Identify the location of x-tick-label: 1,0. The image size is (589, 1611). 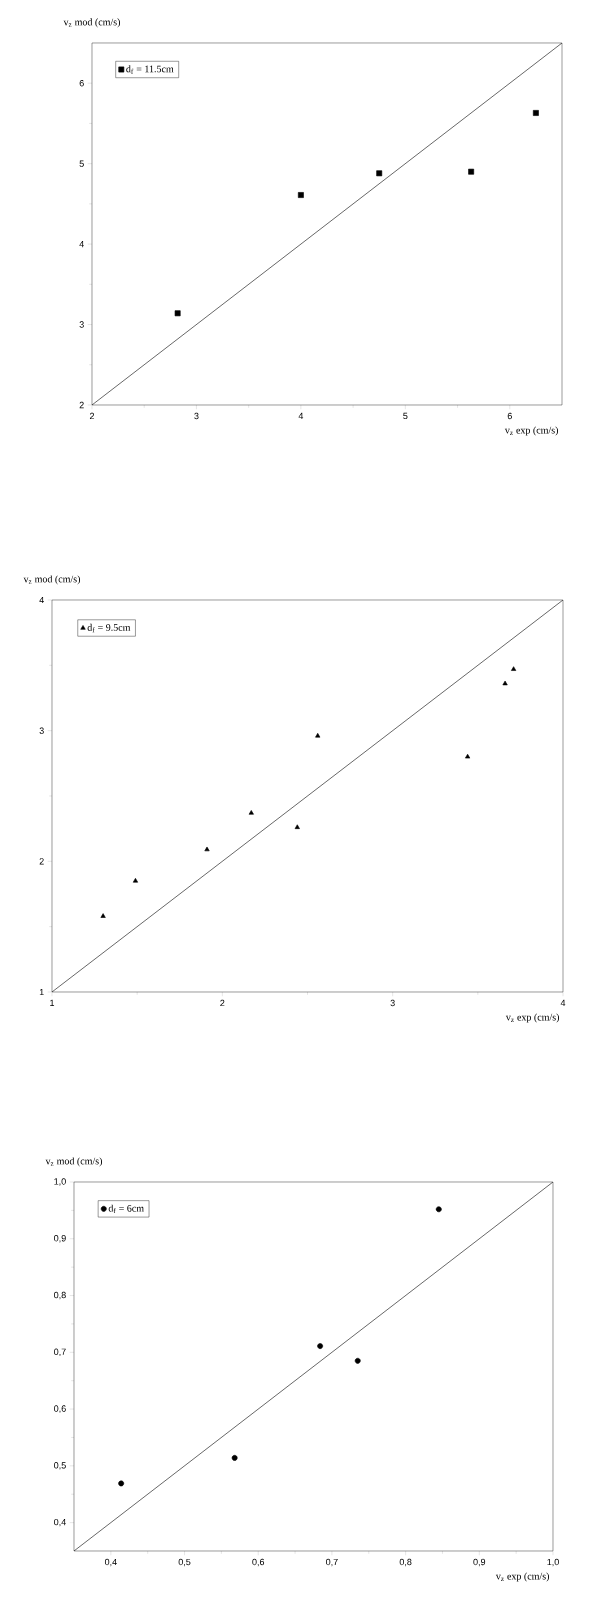
(553, 1562).